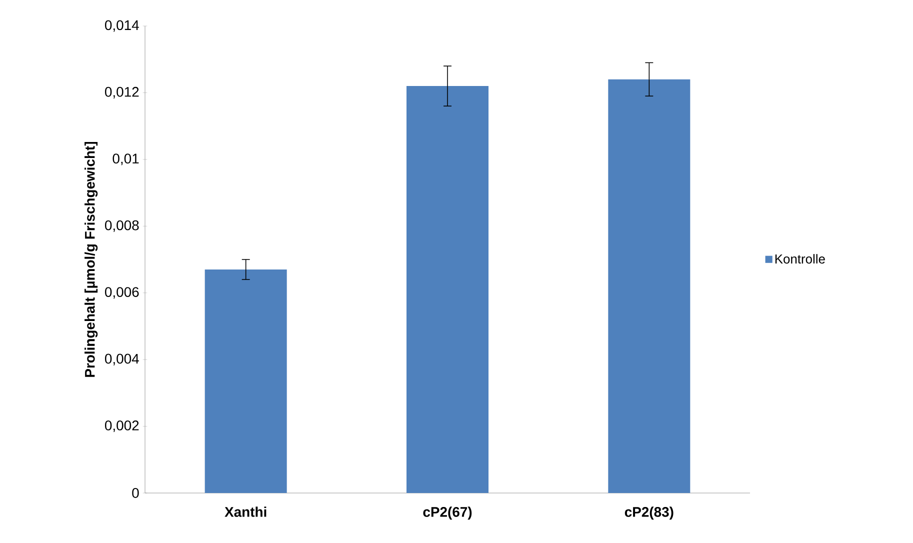  Describe the element at coordinates (122, 360) in the screenshot. I see `y-tick-label: 0,004` at that location.